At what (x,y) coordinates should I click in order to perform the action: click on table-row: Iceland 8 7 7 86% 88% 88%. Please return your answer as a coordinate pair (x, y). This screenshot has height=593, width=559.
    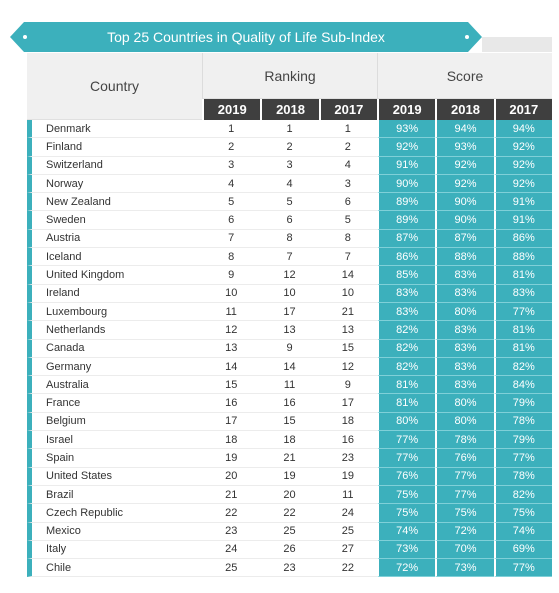
    Looking at the image, I should click on (289, 257).